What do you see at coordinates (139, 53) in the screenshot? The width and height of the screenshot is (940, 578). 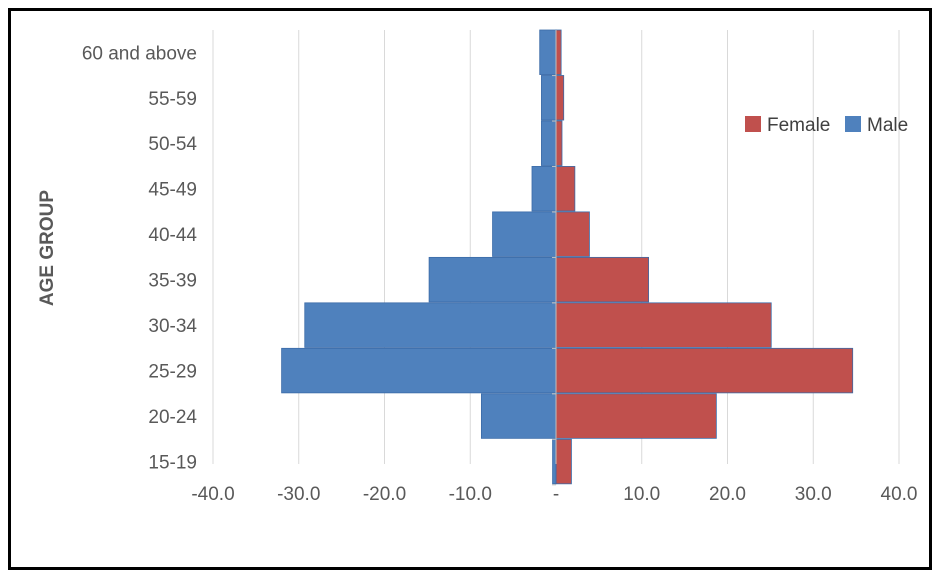 I see `category-label: 60 and above` at bounding box center [139, 53].